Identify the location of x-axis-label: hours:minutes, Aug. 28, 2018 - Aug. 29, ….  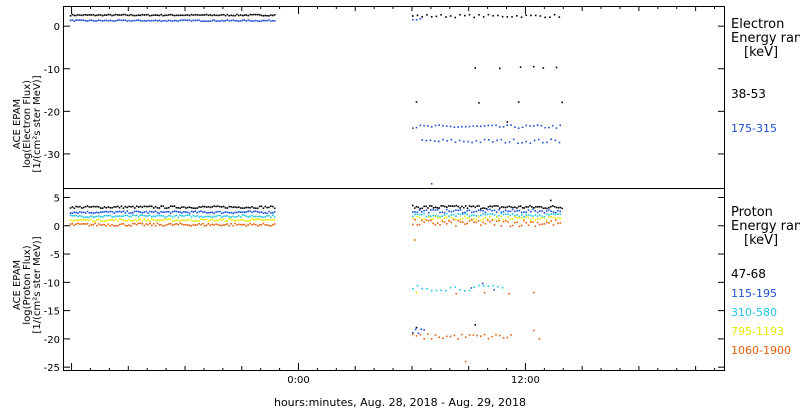
(400, 402).